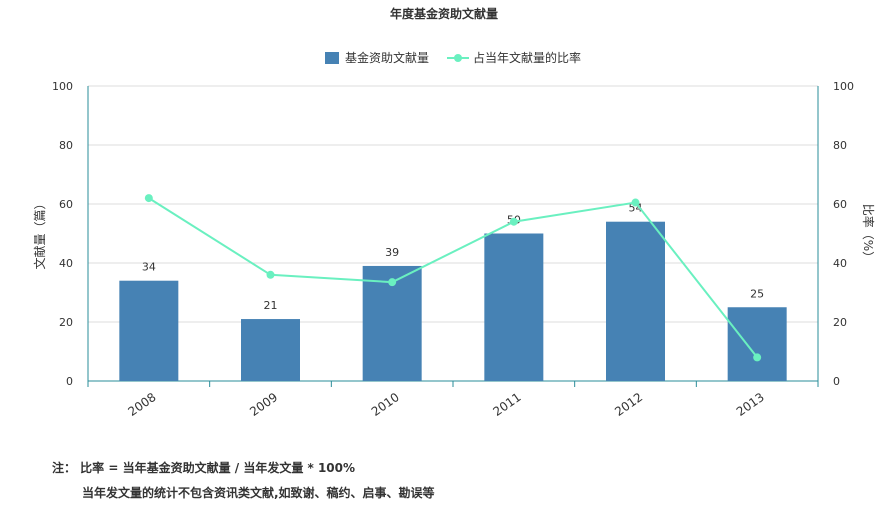 The height and width of the screenshot is (508, 889). Describe the element at coordinates (258, 493) in the screenshot. I see `footnote-line-2: 当年发文量的统计不包含资讯类文献,如致谢、稿约、启事、勘误等` at that location.